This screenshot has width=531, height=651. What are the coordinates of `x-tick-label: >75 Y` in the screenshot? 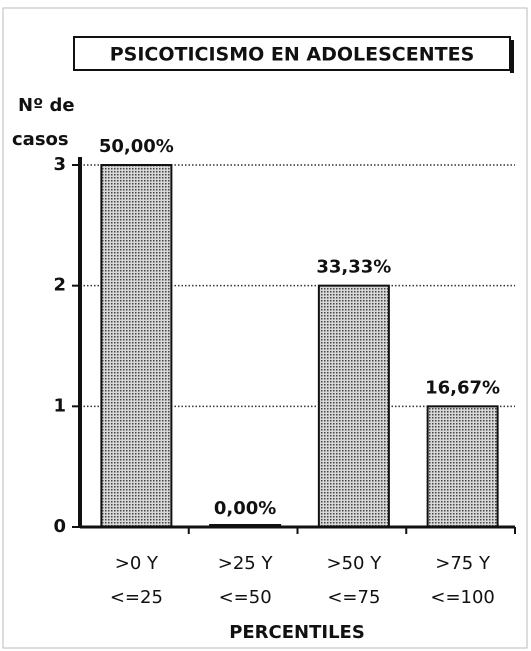 It's located at (463, 563).